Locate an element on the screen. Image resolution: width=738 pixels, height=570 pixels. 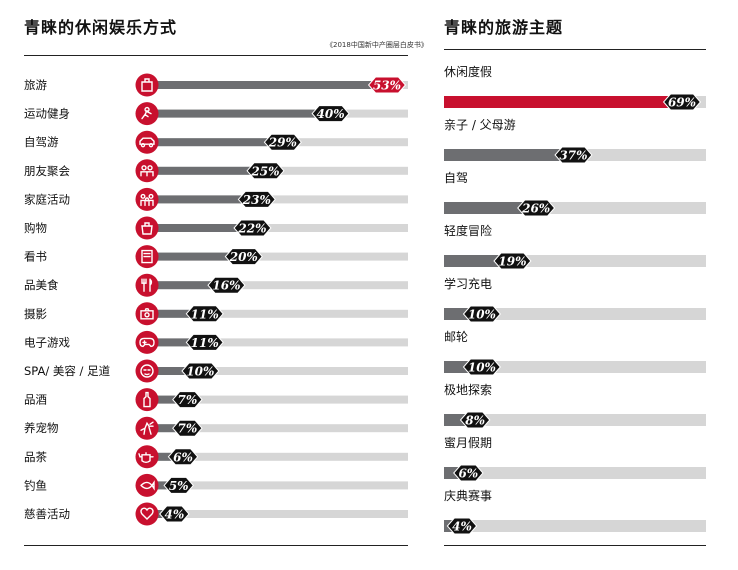
left-bottom-rule is located at coordinates (216, 545).